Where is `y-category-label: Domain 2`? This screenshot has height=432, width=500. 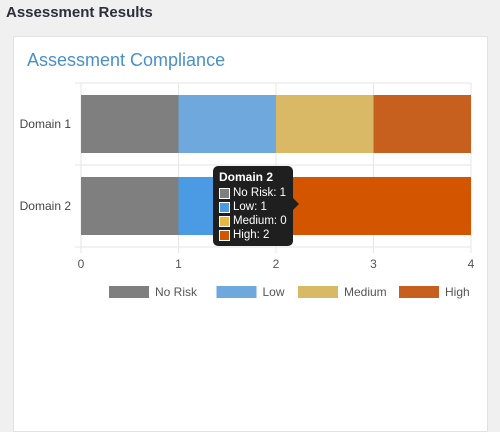
y-category-label: Domain 2 is located at coordinates (46, 206).